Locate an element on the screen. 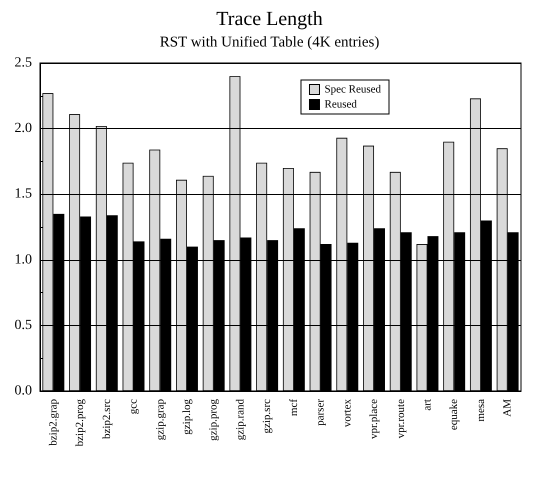 The height and width of the screenshot is (485, 539). chart-title: Trace Length is located at coordinates (269, 19).